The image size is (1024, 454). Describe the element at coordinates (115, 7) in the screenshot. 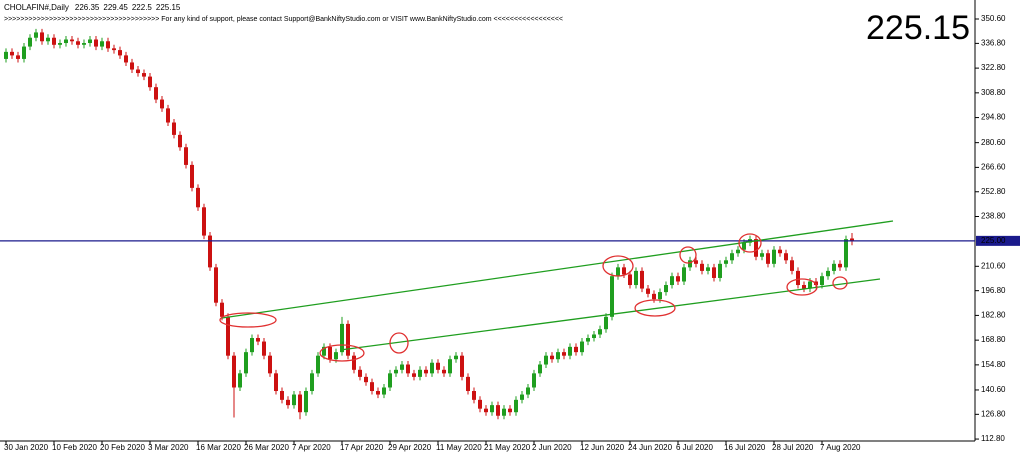

I see `high-value: 229.45` at that location.